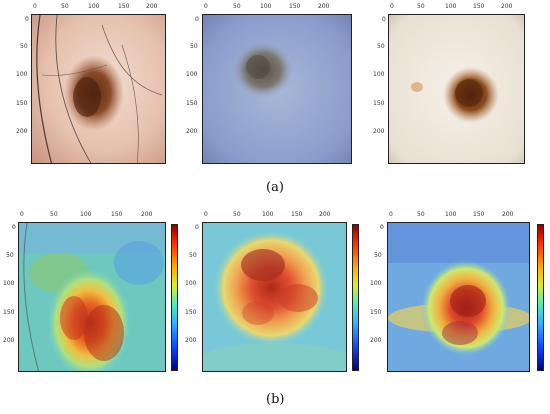  Describe the element at coordinates (275, 399) in the screenshot. I see `caption-b: (b)` at that location.